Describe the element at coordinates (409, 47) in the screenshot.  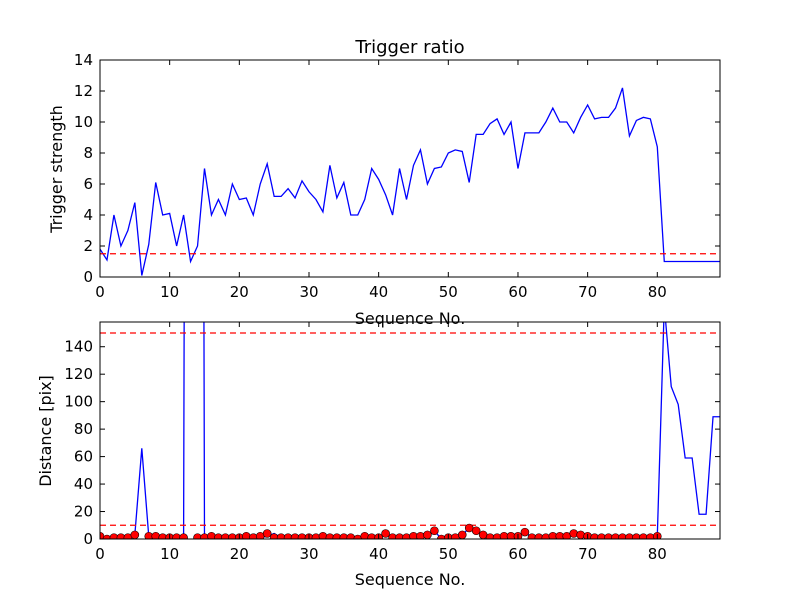
I see `chart-title: Trigger ratio` at that location.